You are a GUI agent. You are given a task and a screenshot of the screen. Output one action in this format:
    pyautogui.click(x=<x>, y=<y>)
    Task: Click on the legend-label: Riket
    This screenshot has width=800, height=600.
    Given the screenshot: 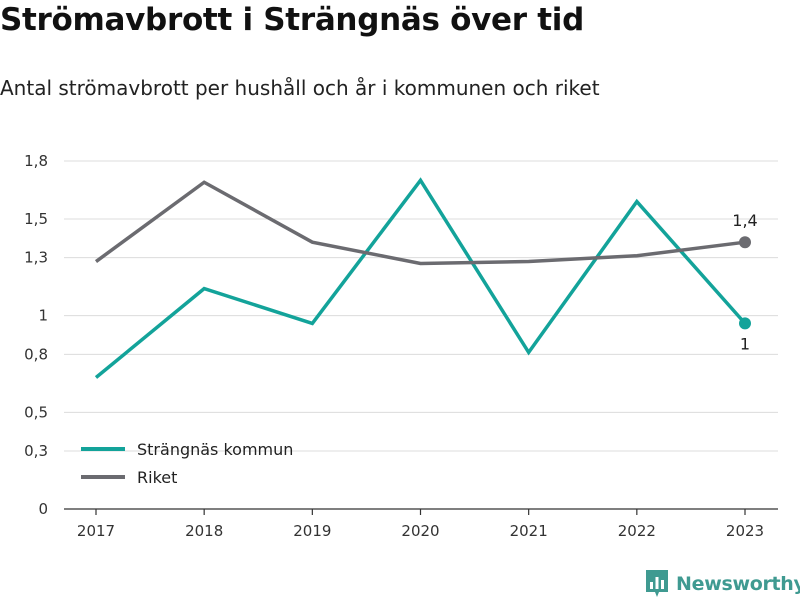 What is the action you would take?
    pyautogui.click(x=157, y=477)
    